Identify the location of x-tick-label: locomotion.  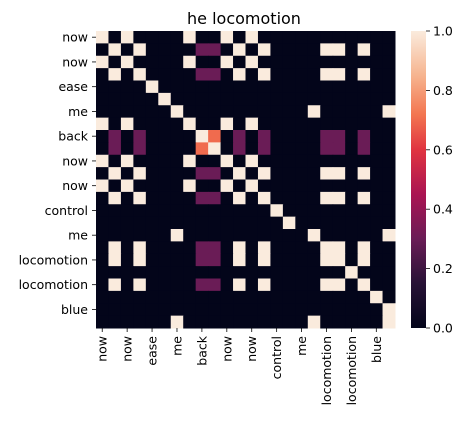
(326, 370).